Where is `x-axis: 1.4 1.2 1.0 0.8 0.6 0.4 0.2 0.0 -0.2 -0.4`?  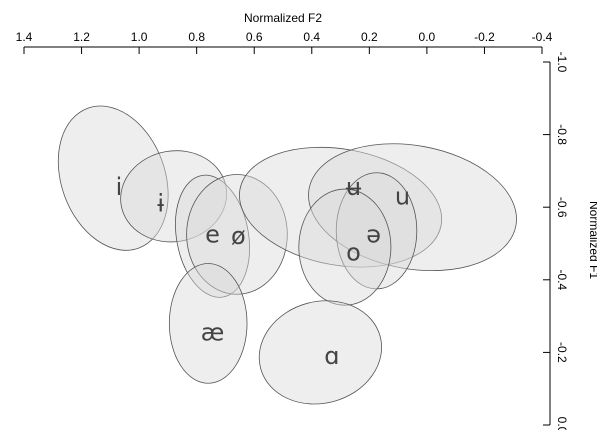 x-axis: 1.4 1.2 1.0 0.8 0.6 0.4 0.2 0.0 -0.2 -0.4 is located at coordinates (284, 42).